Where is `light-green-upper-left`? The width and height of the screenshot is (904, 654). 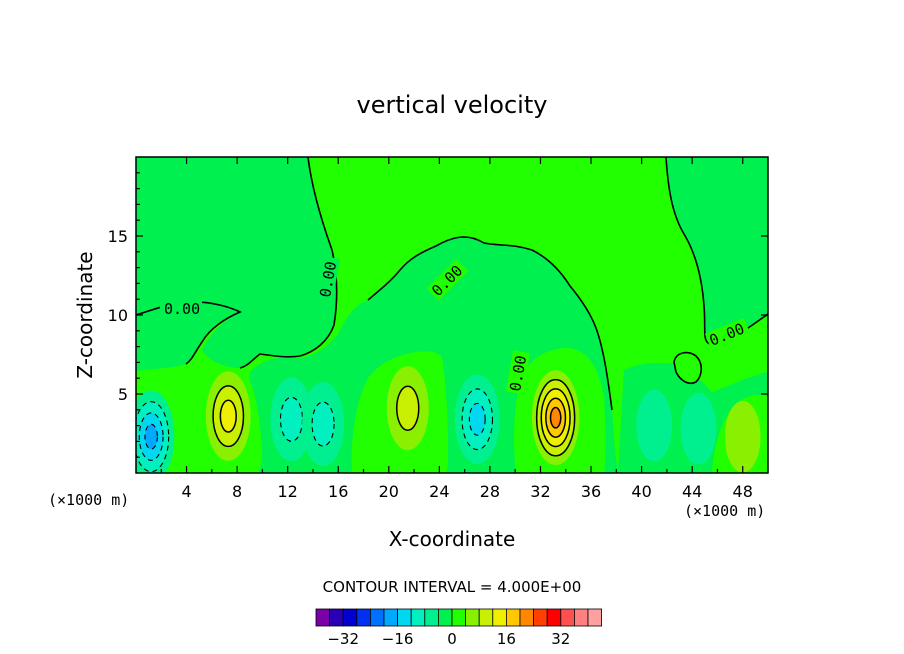 light-green-upper-left is located at coordinates (236, 262).